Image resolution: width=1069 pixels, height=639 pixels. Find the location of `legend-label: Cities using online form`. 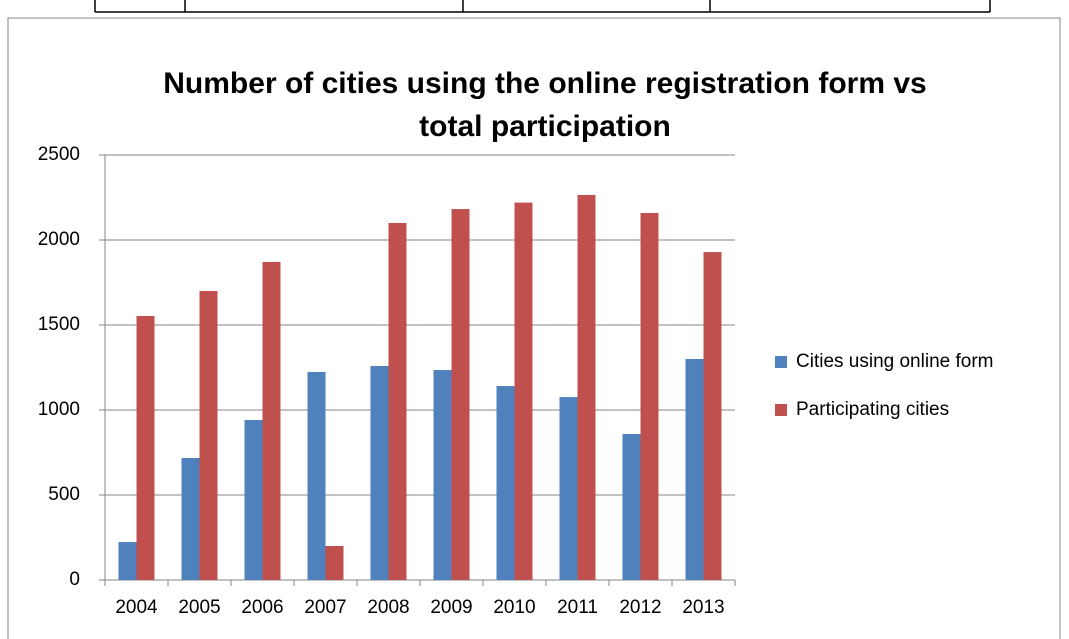

legend-label: Cities using online form is located at coordinates (894, 361).